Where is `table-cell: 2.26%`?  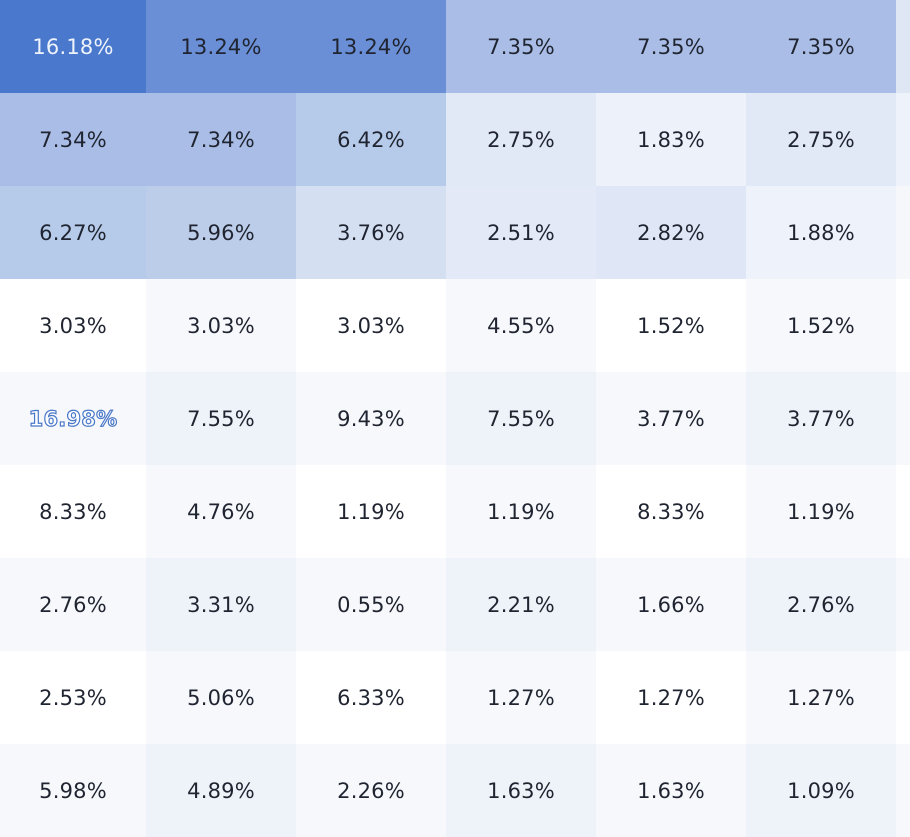 table-cell: 2.26% is located at coordinates (371, 790).